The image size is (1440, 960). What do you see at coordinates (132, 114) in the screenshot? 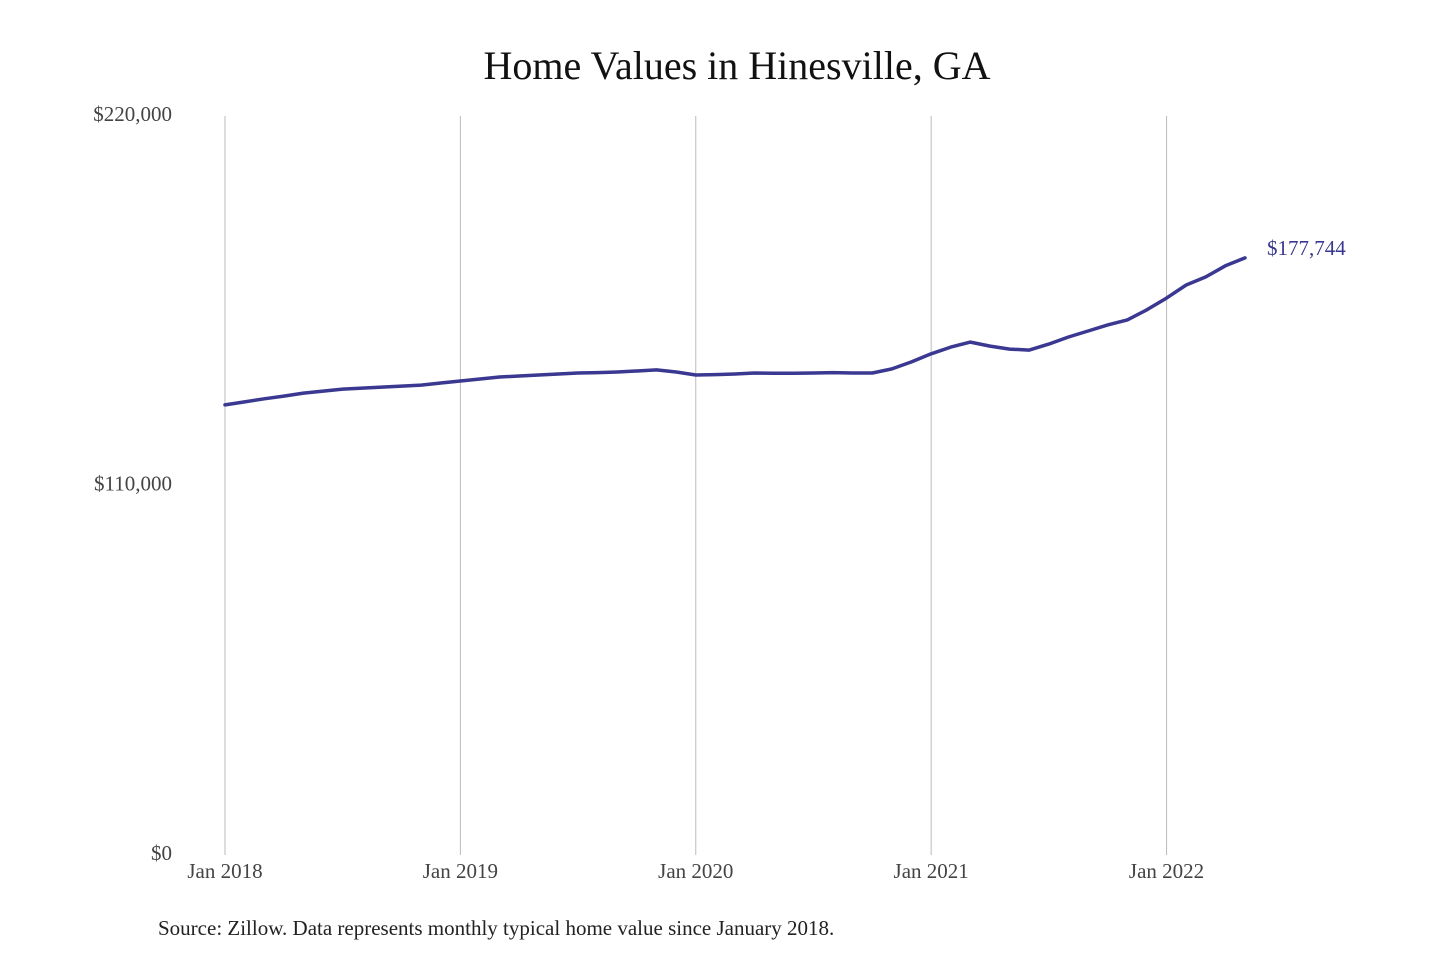
I see `y-tick-label: $220,000` at bounding box center [132, 114].